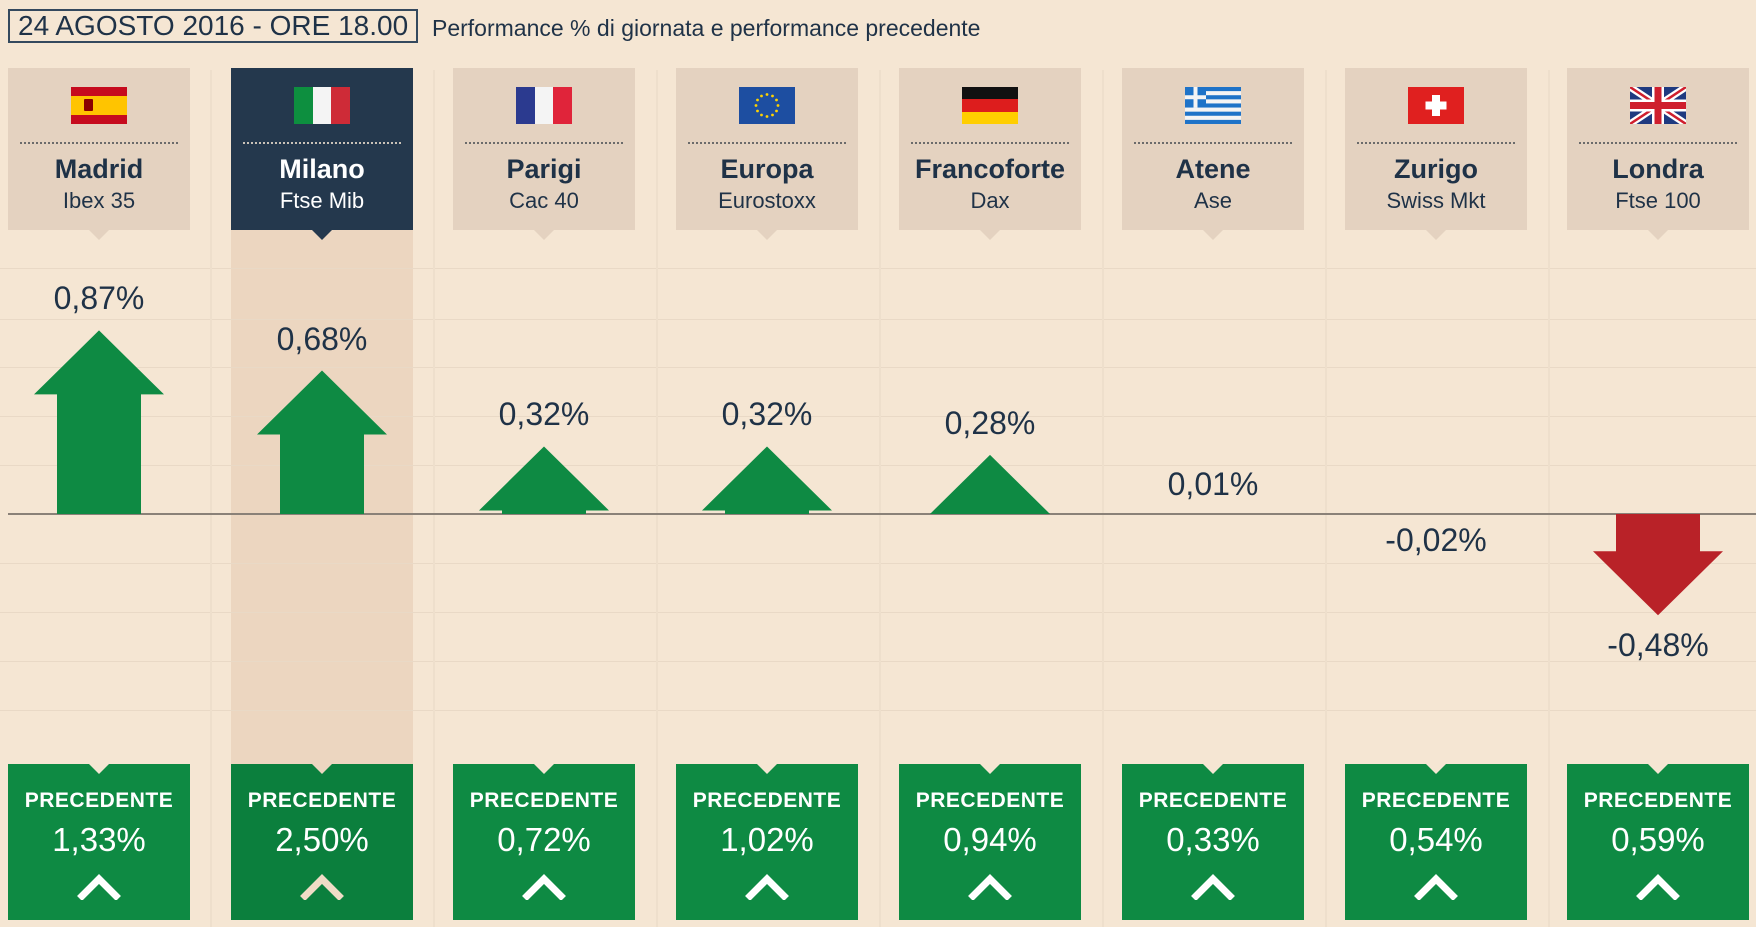  I want to click on market-city: Milano, so click(322, 169).